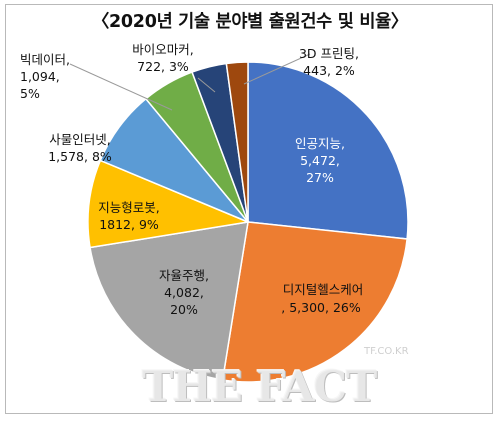  I want to click on pie-slice-autonomous-driving, so click(169, 301).